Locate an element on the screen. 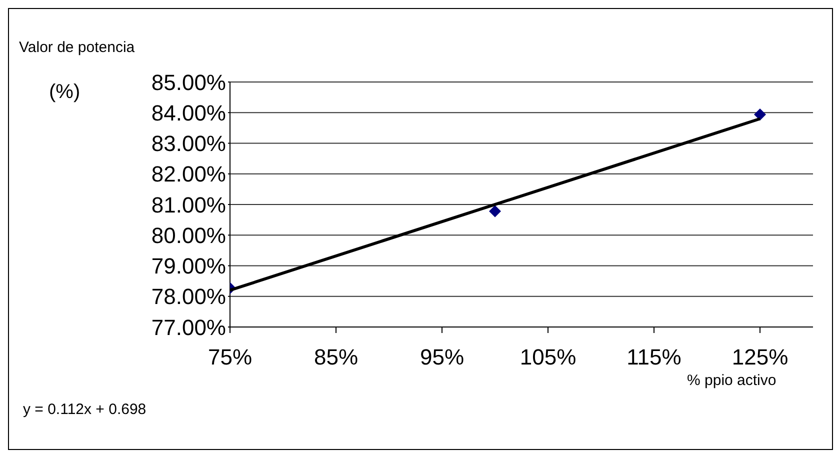 The height and width of the screenshot is (456, 839). y-axis-title: Valor de potencia is located at coordinates (77, 47).